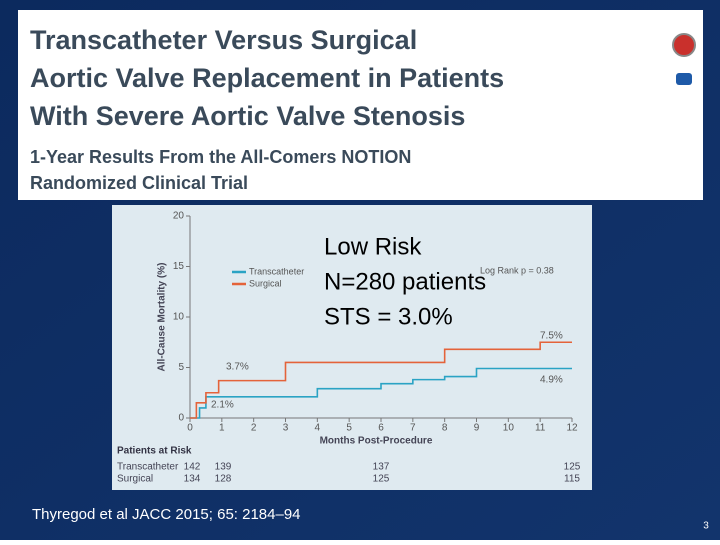 This screenshot has width=720, height=545. Describe the element at coordinates (381, 428) in the screenshot. I see `x-tick-label: 6` at that location.